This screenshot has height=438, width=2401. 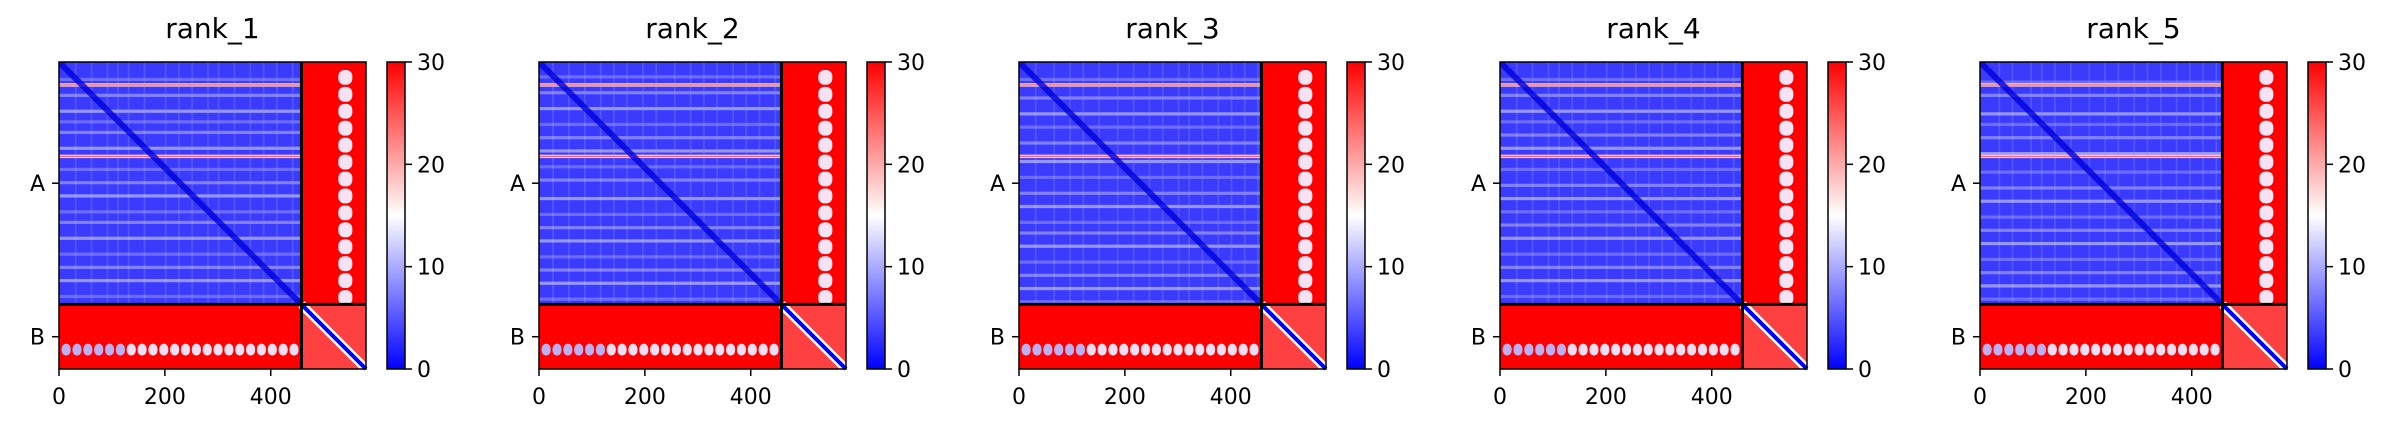 I want to click on heatmap-svg: 0 200 400 A B 0 10 20 30, so click(x=1197, y=230).